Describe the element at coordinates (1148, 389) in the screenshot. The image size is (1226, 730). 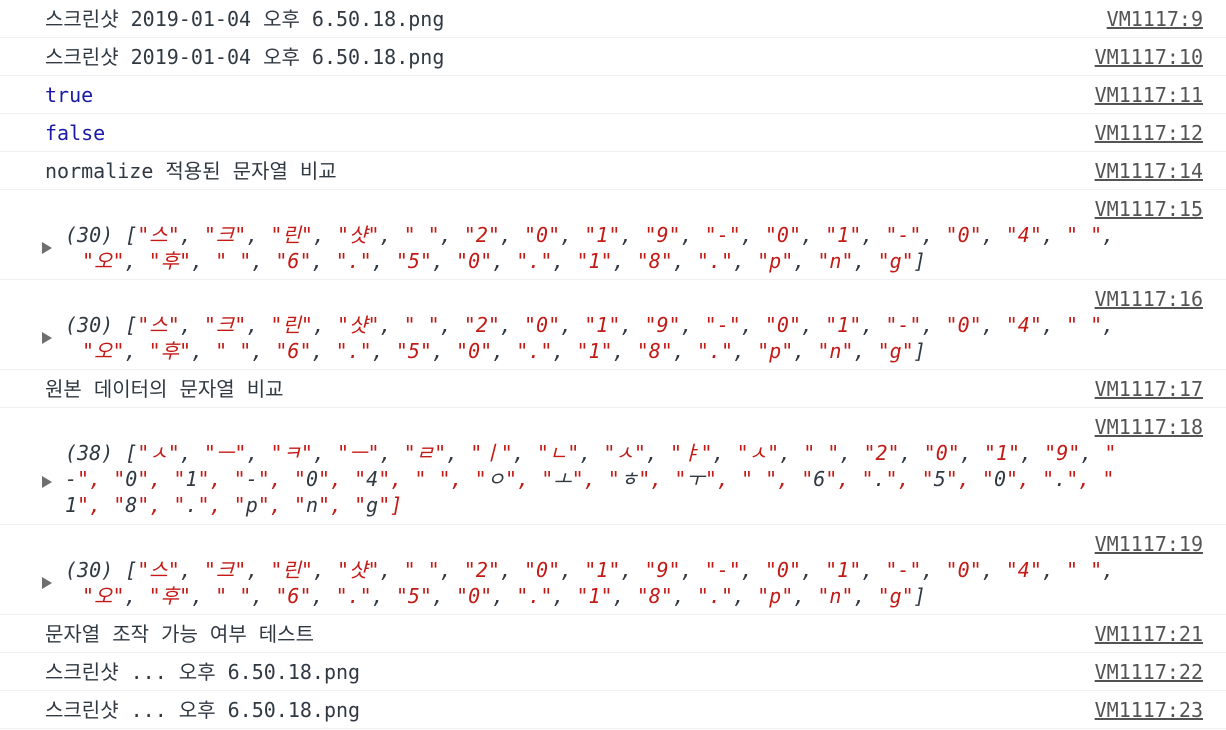
I see `source-link: VM1117:17` at that location.